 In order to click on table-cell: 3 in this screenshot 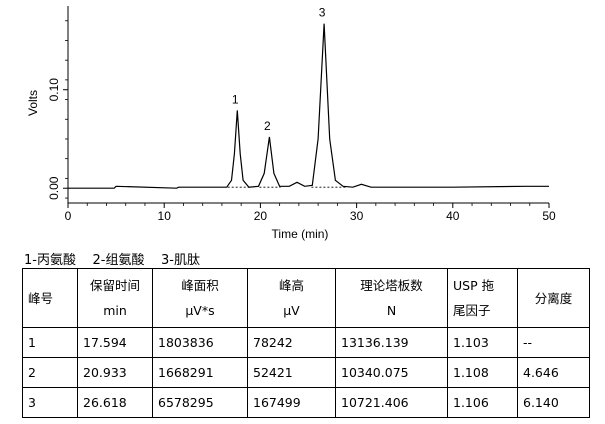, I will do `click(50, 402)`.